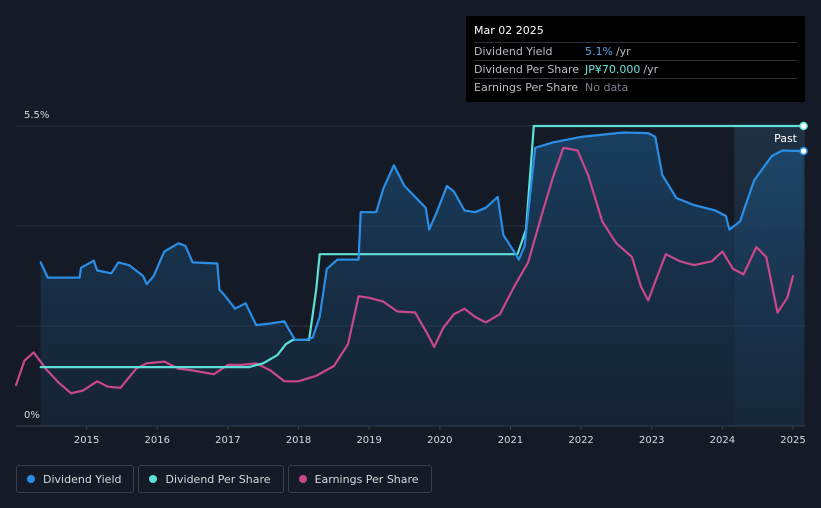 The image size is (821, 508). What do you see at coordinates (599, 51) in the screenshot?
I see `tooltip-value: 5.1%` at bounding box center [599, 51].